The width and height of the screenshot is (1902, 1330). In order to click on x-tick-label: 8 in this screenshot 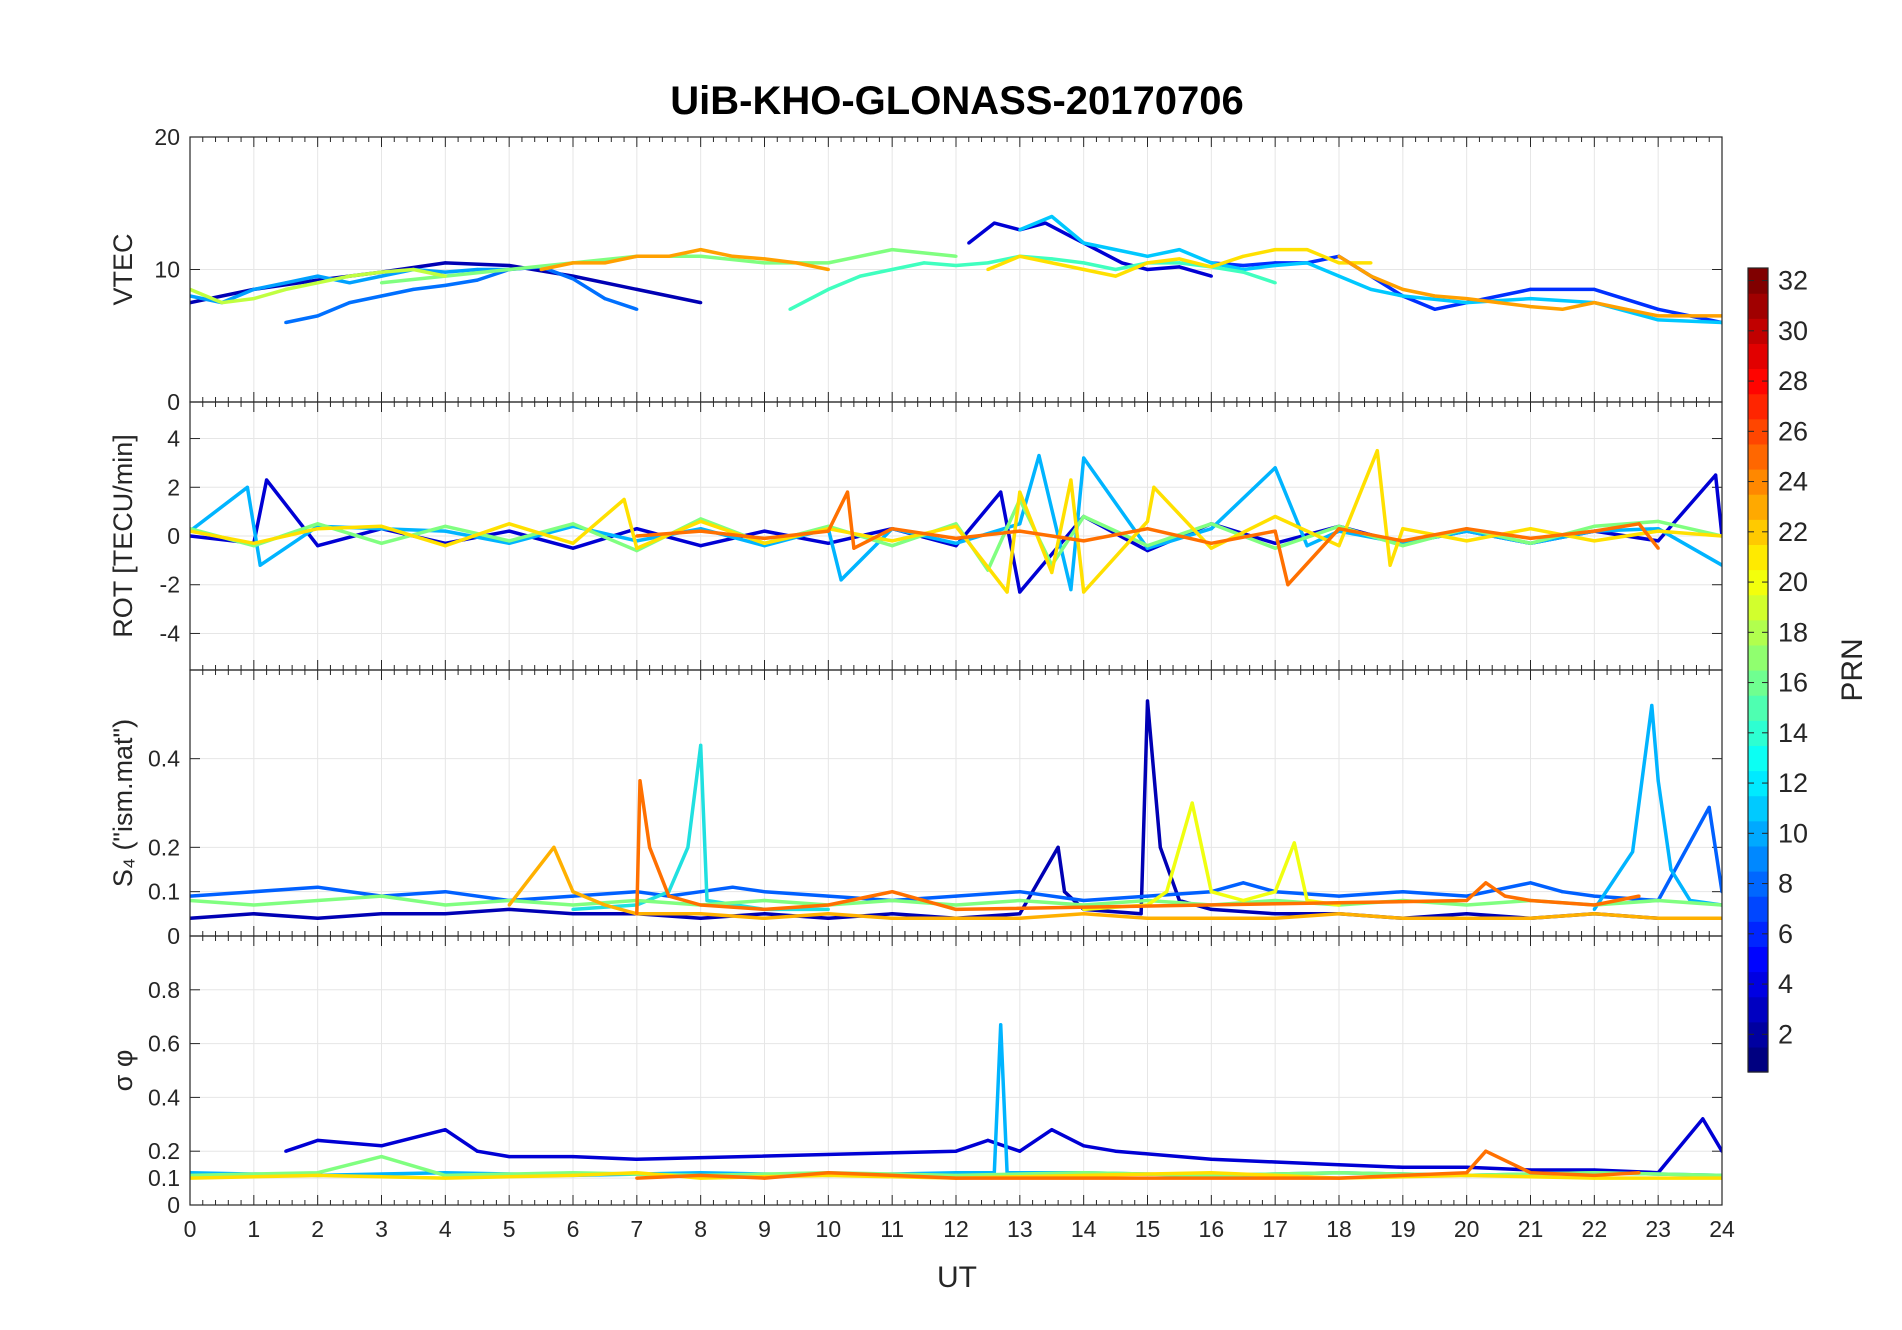, I will do `click(700, 1229)`.